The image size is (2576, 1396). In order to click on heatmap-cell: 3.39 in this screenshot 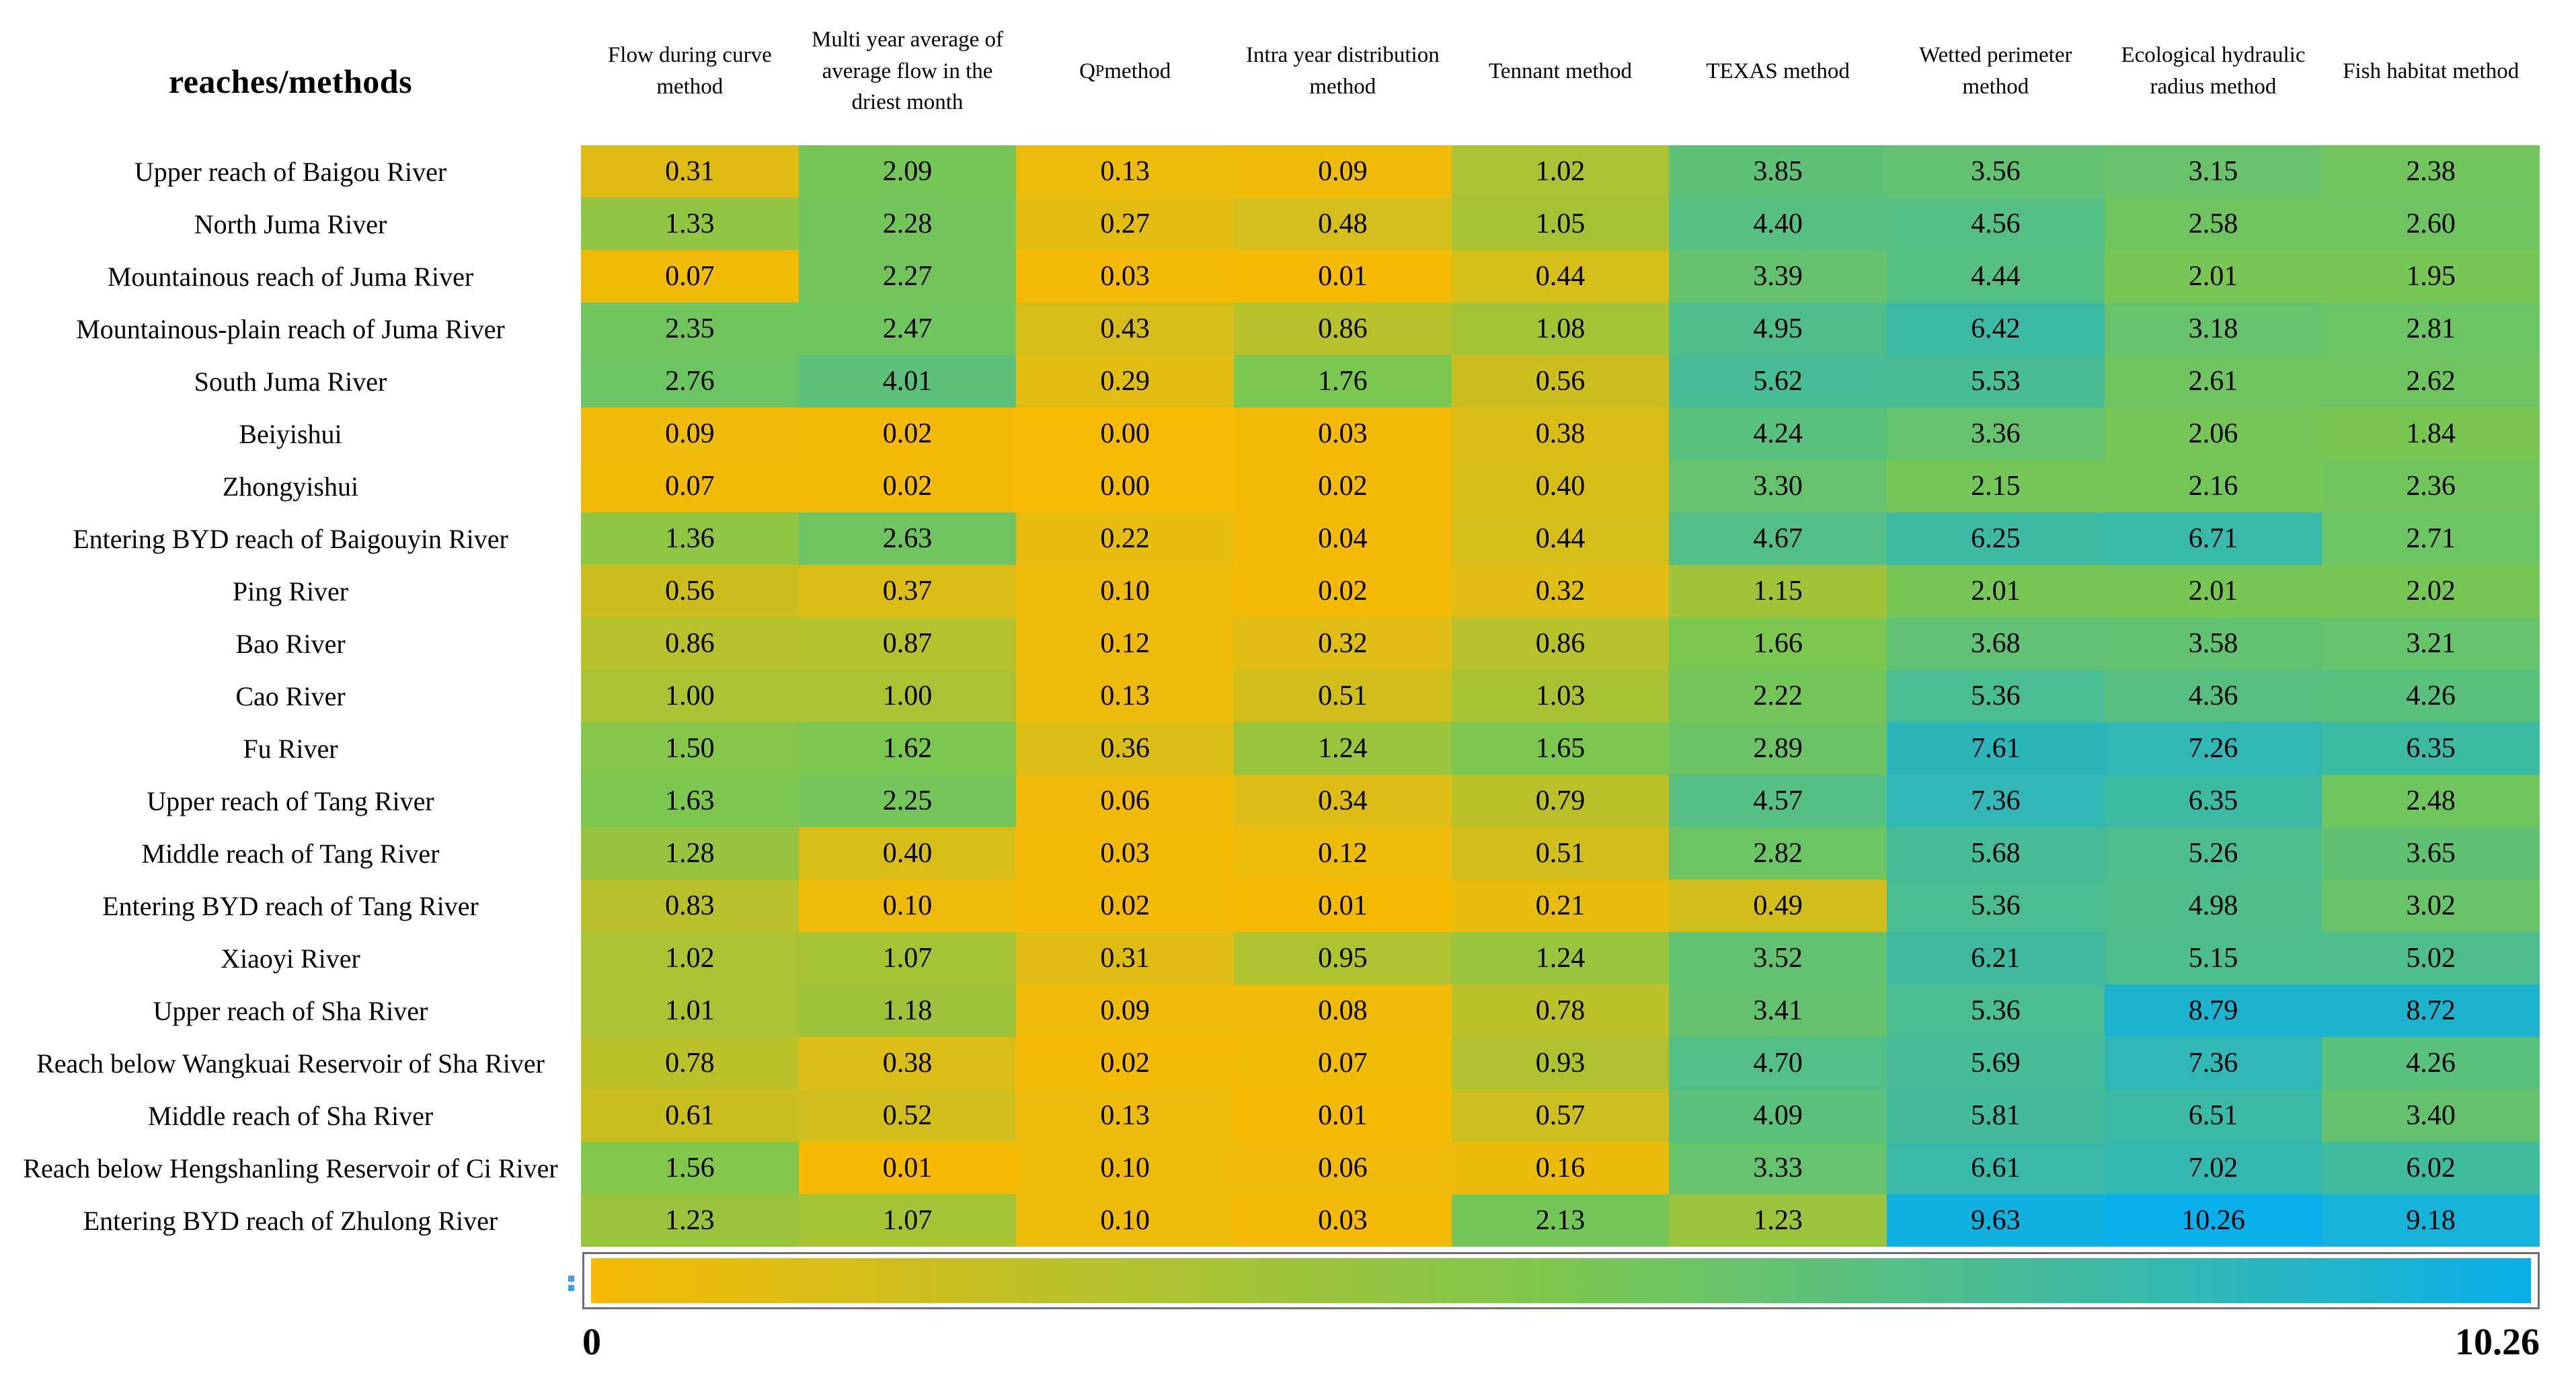, I will do `click(1778, 276)`.